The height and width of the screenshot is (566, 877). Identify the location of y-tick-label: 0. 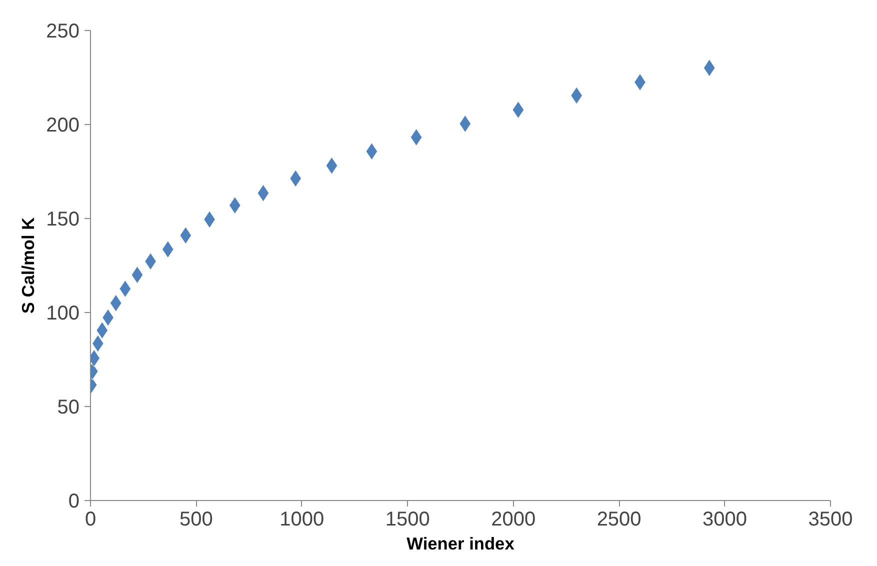
(74, 501).